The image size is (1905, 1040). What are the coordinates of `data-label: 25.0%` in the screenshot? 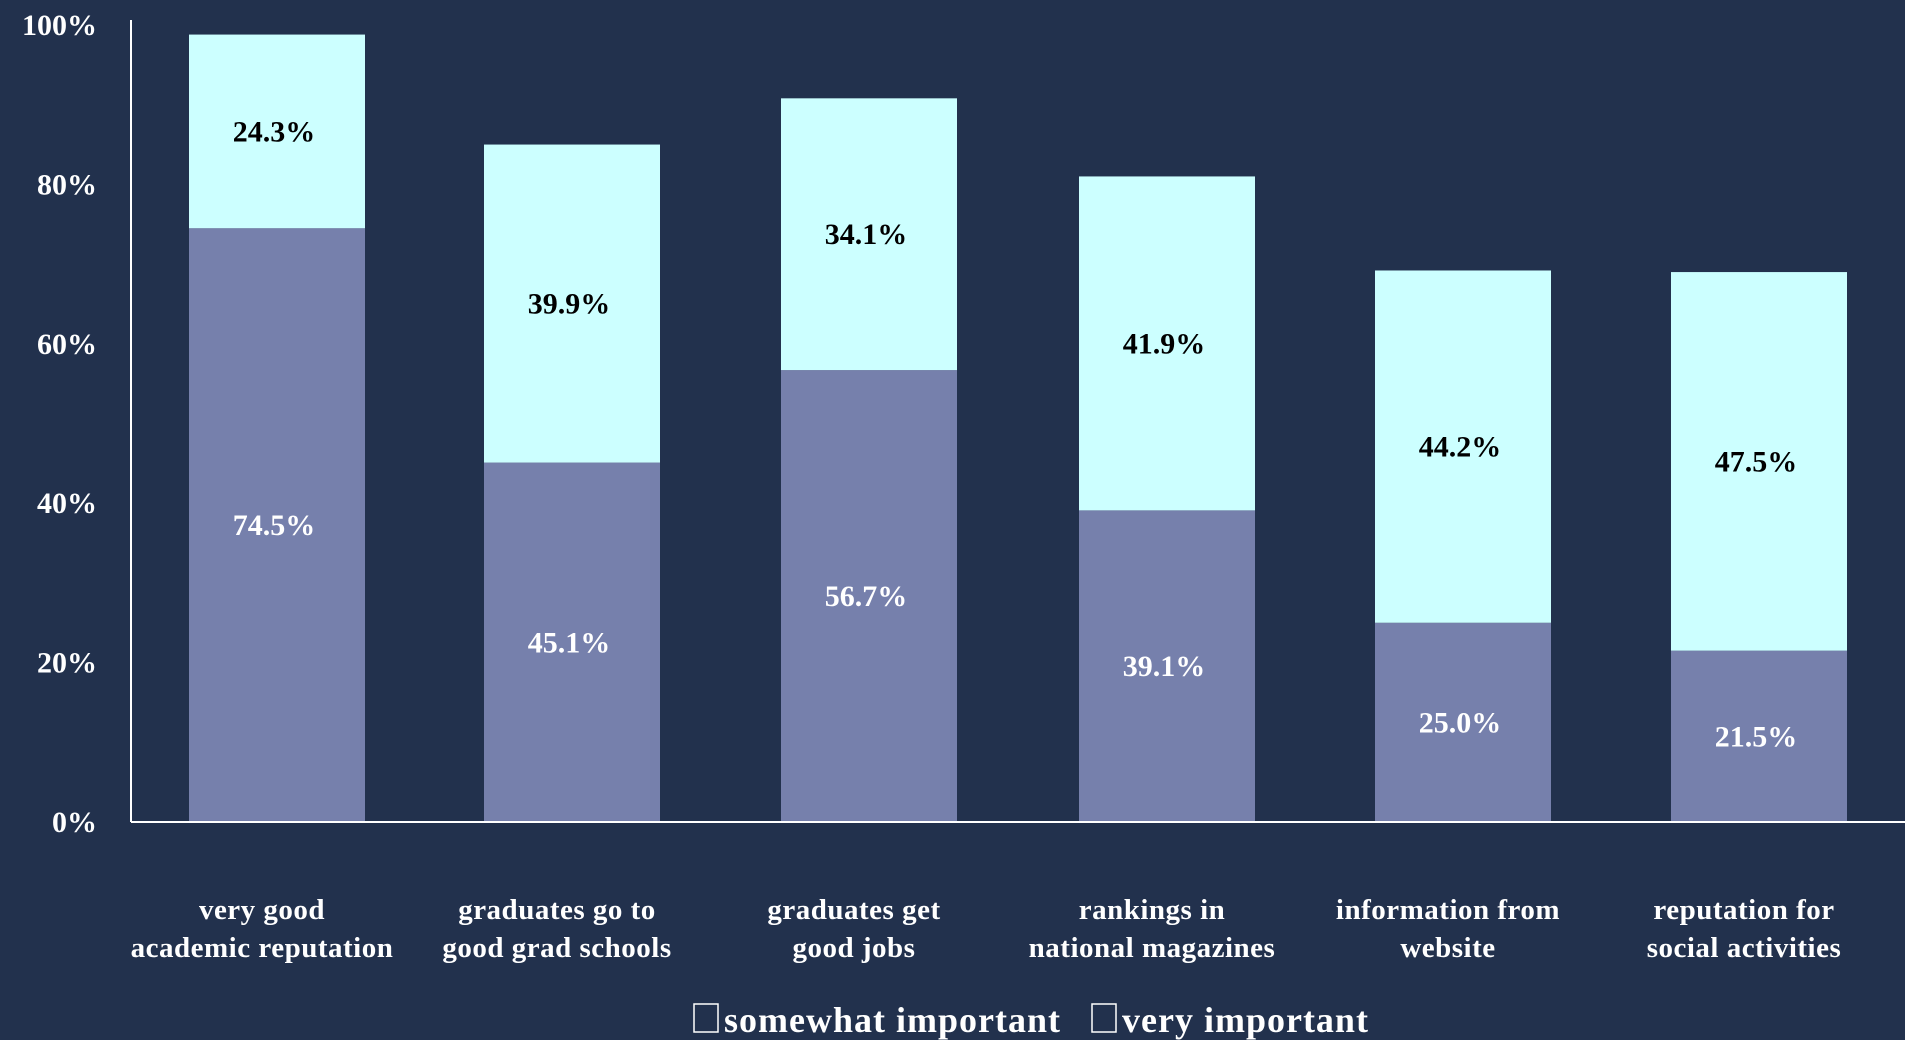 It's located at (1460, 722).